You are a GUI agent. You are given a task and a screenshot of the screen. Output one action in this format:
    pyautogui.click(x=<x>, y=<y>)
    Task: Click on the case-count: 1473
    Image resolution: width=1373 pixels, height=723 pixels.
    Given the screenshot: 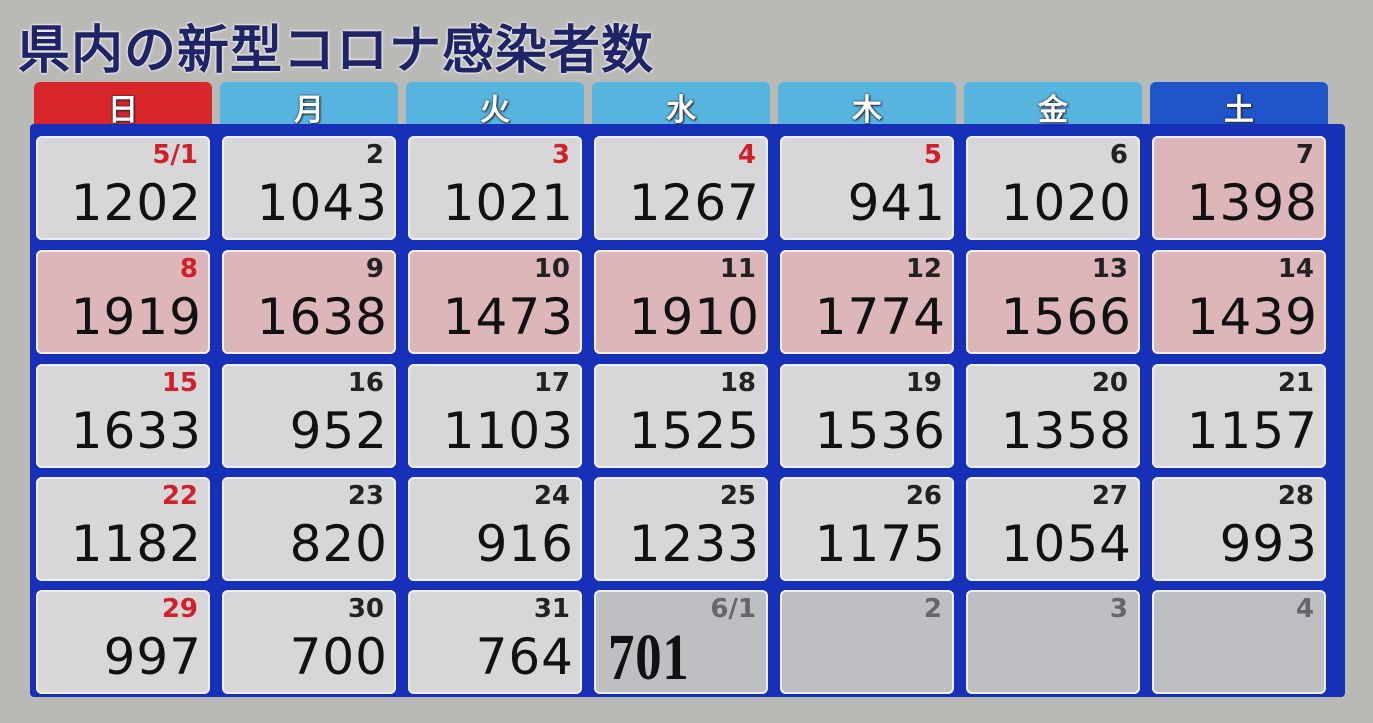 What is the action you would take?
    pyautogui.click(x=508, y=317)
    